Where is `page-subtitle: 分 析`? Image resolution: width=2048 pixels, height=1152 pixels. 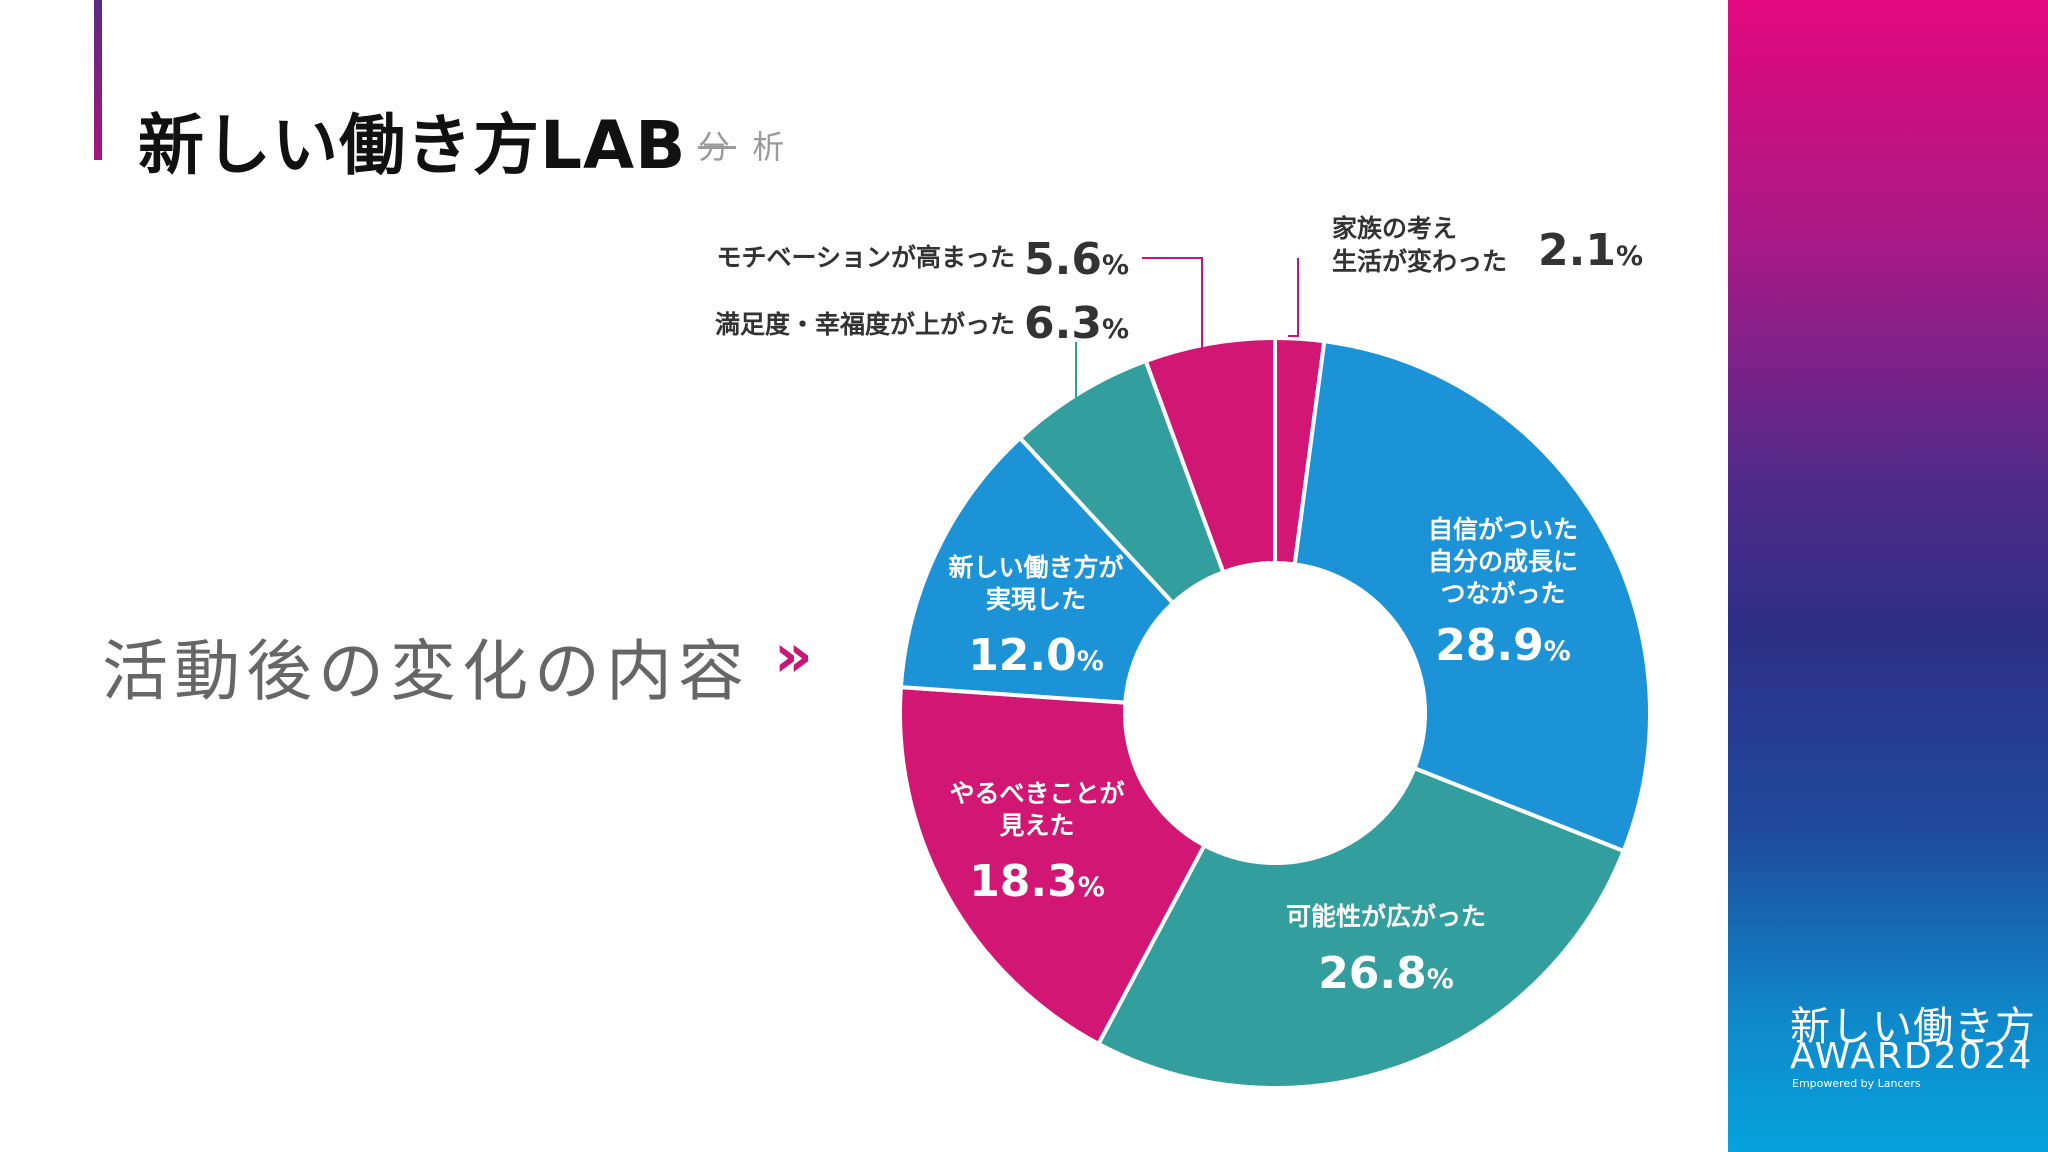
page-subtitle: 分 析 is located at coordinates (744, 145).